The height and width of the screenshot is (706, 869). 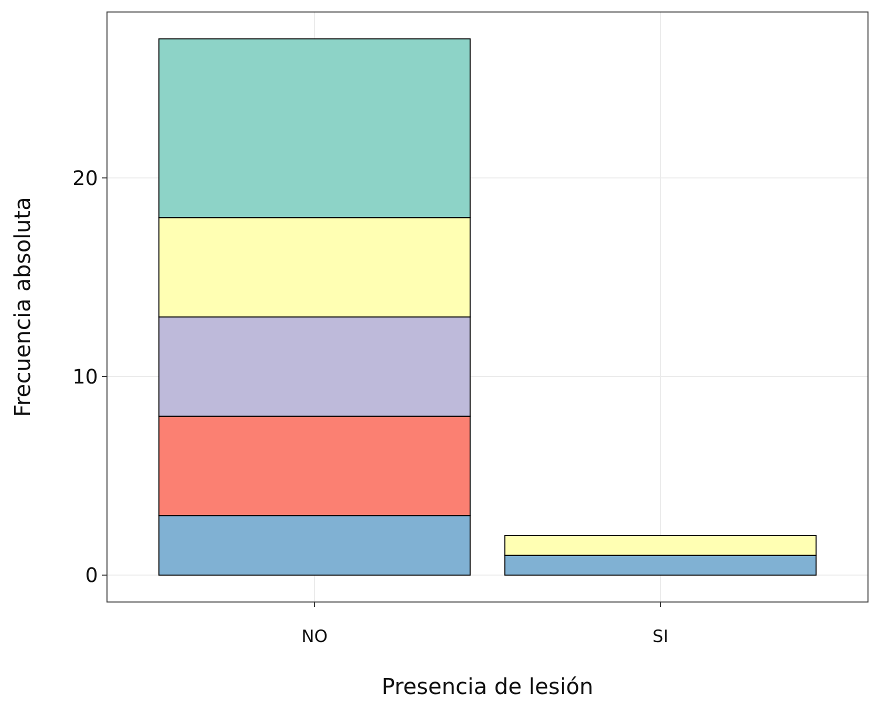 What do you see at coordinates (91, 575) in the screenshot?
I see `y-tick-label: 0` at bounding box center [91, 575].